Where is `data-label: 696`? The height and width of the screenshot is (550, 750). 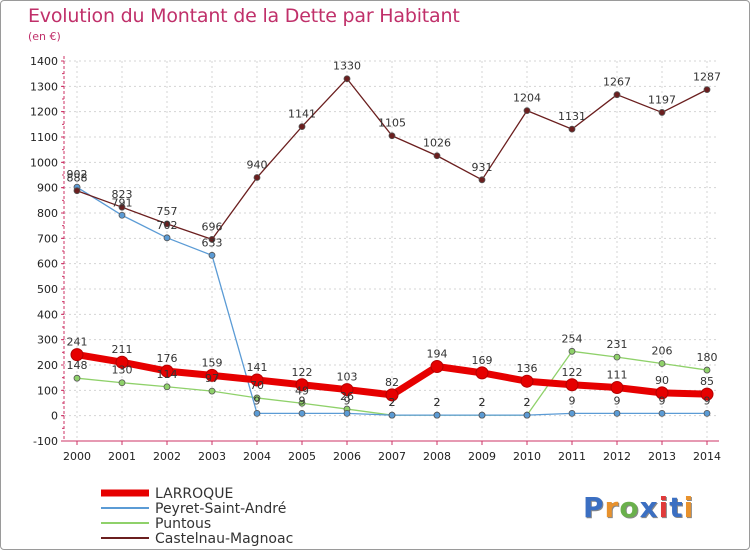
data-label: 696 is located at coordinates (212, 226).